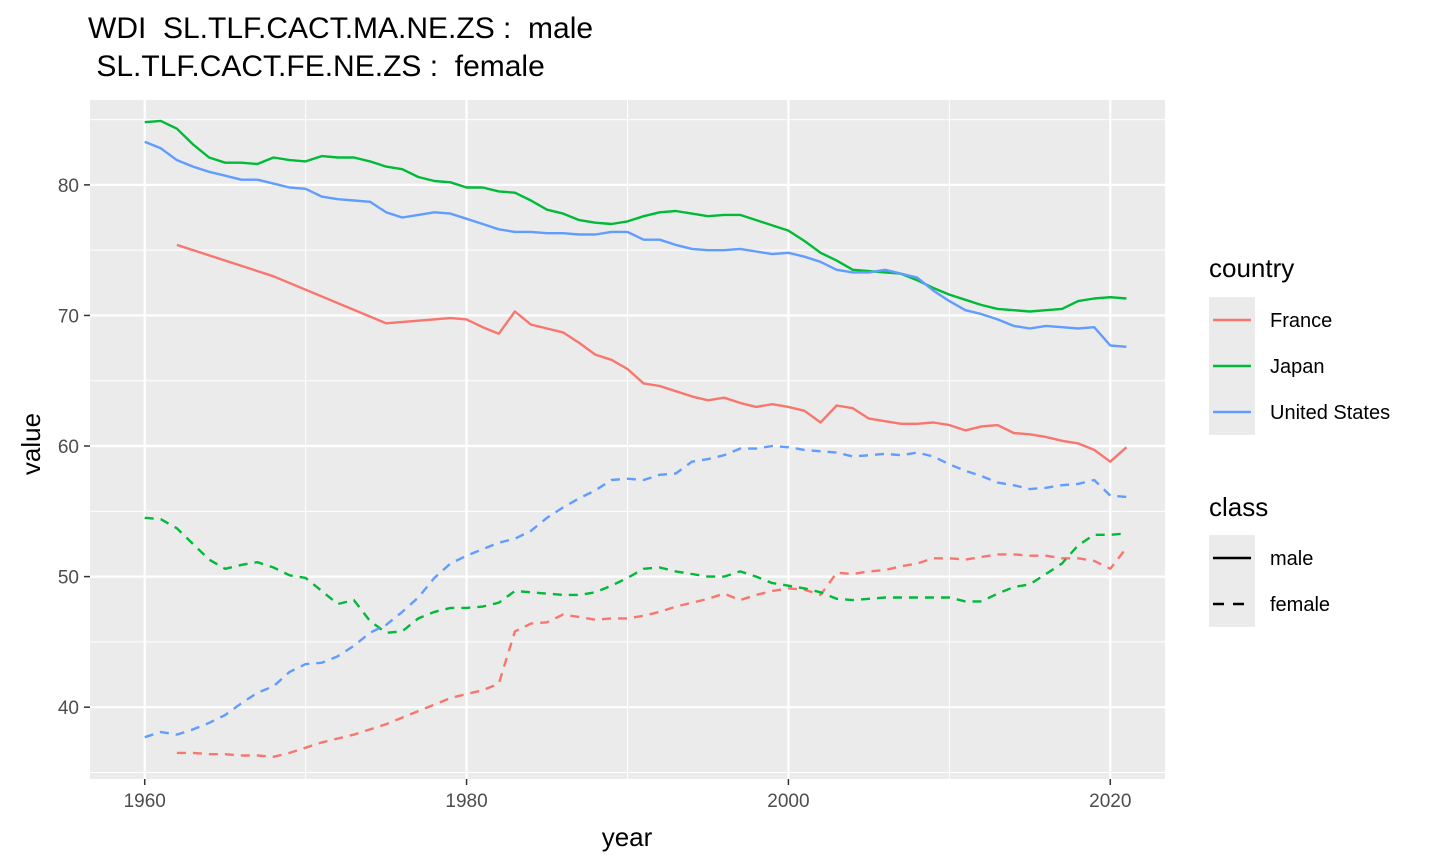 The height and width of the screenshot is (864, 1440). Describe the element at coordinates (145, 801) in the screenshot. I see `x-tick-label: 1960` at that location.